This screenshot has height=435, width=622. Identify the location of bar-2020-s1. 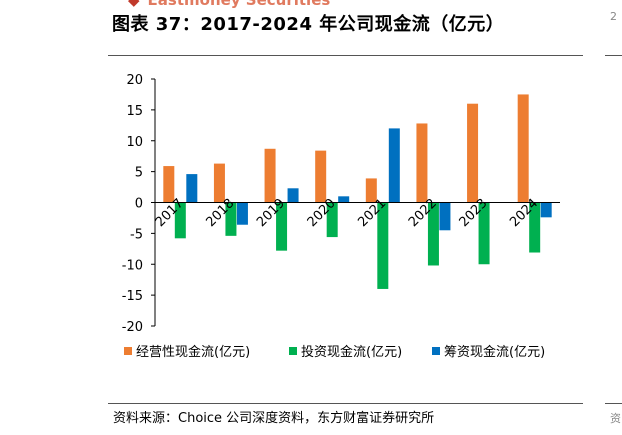
(321, 176).